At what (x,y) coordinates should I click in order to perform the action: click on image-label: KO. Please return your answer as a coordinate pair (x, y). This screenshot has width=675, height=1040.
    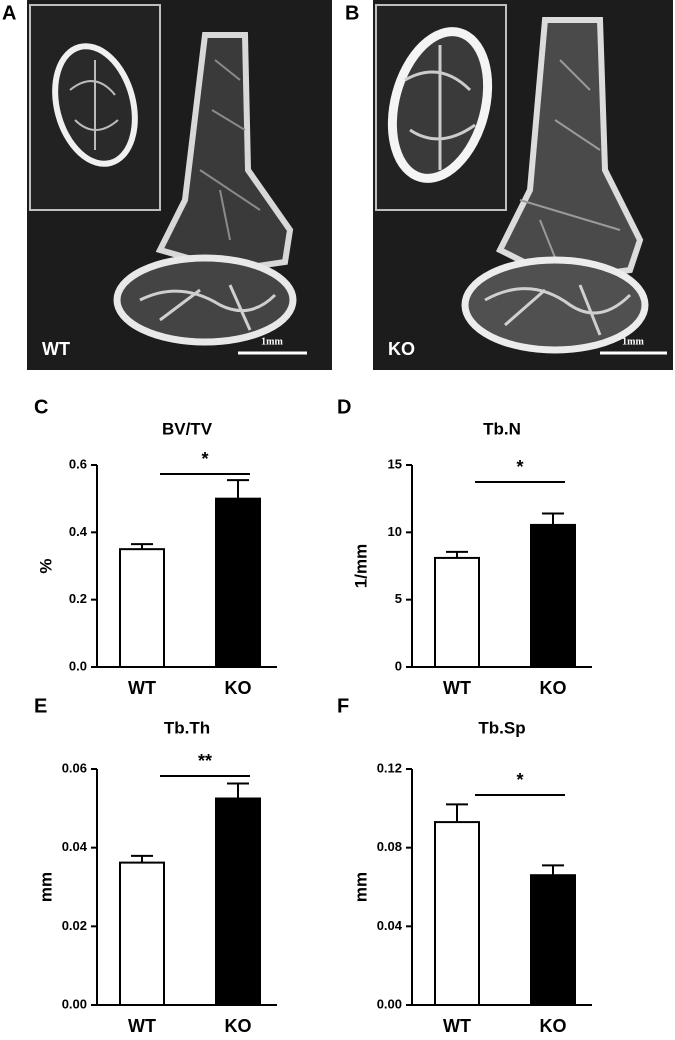
    Looking at the image, I should click on (401, 349).